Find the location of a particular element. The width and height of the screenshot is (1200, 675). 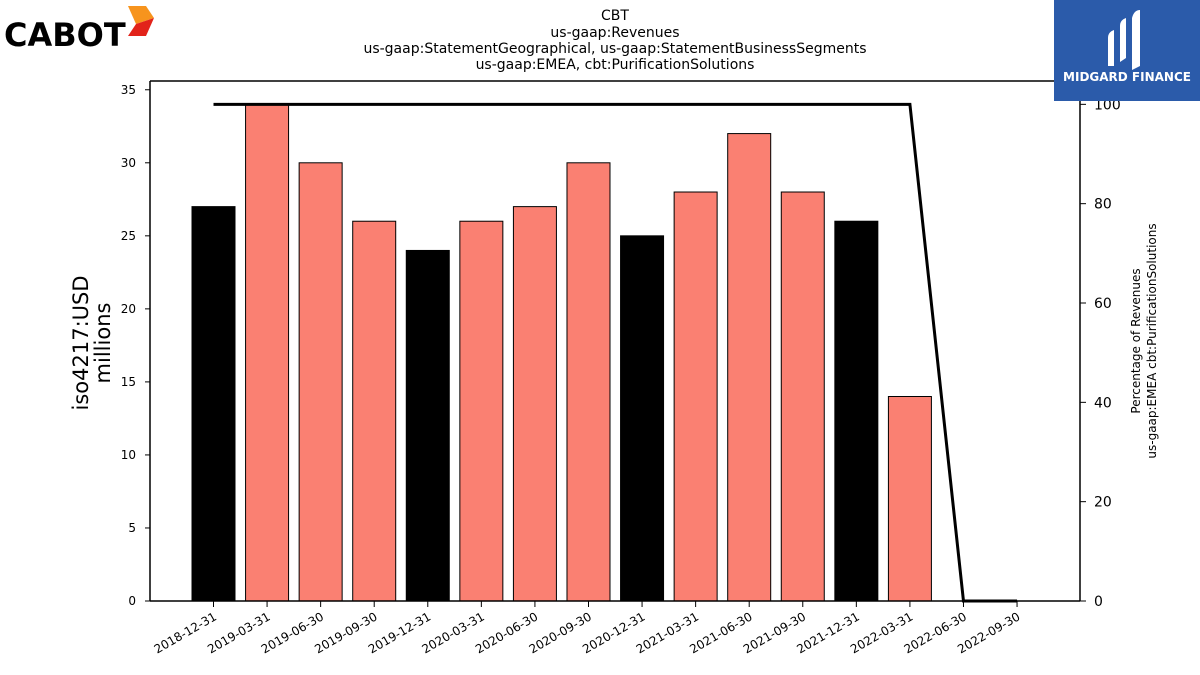

y2-tick-label: 80 is located at coordinates (1103, 205).